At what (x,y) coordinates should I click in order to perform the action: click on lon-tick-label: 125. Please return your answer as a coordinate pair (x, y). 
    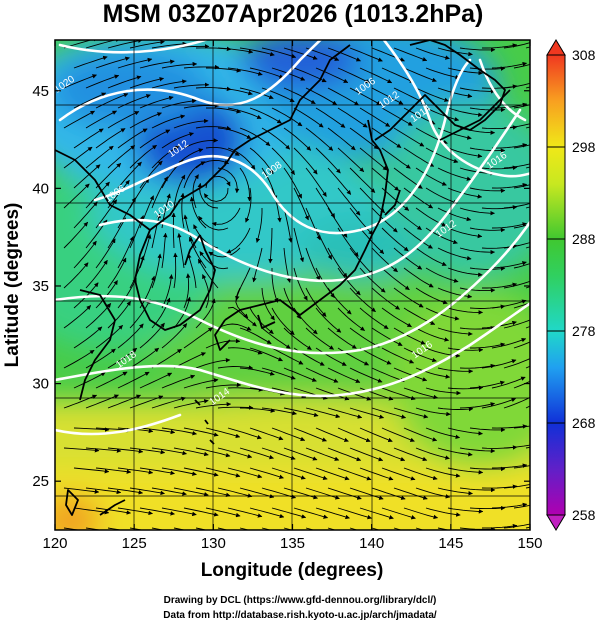
    Looking at the image, I should click on (134, 543).